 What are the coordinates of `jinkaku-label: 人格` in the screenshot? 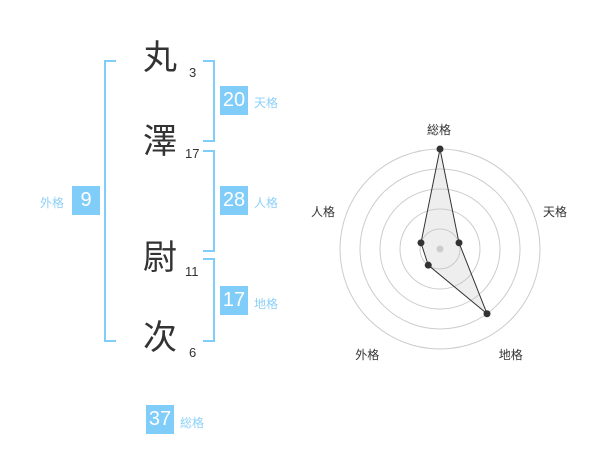 It's located at (266, 203).